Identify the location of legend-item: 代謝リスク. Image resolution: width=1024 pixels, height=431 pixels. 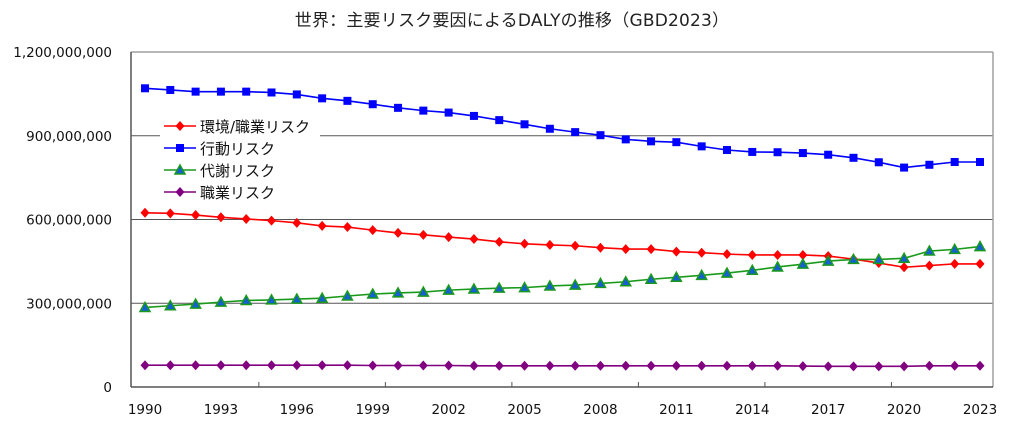
(237, 170).